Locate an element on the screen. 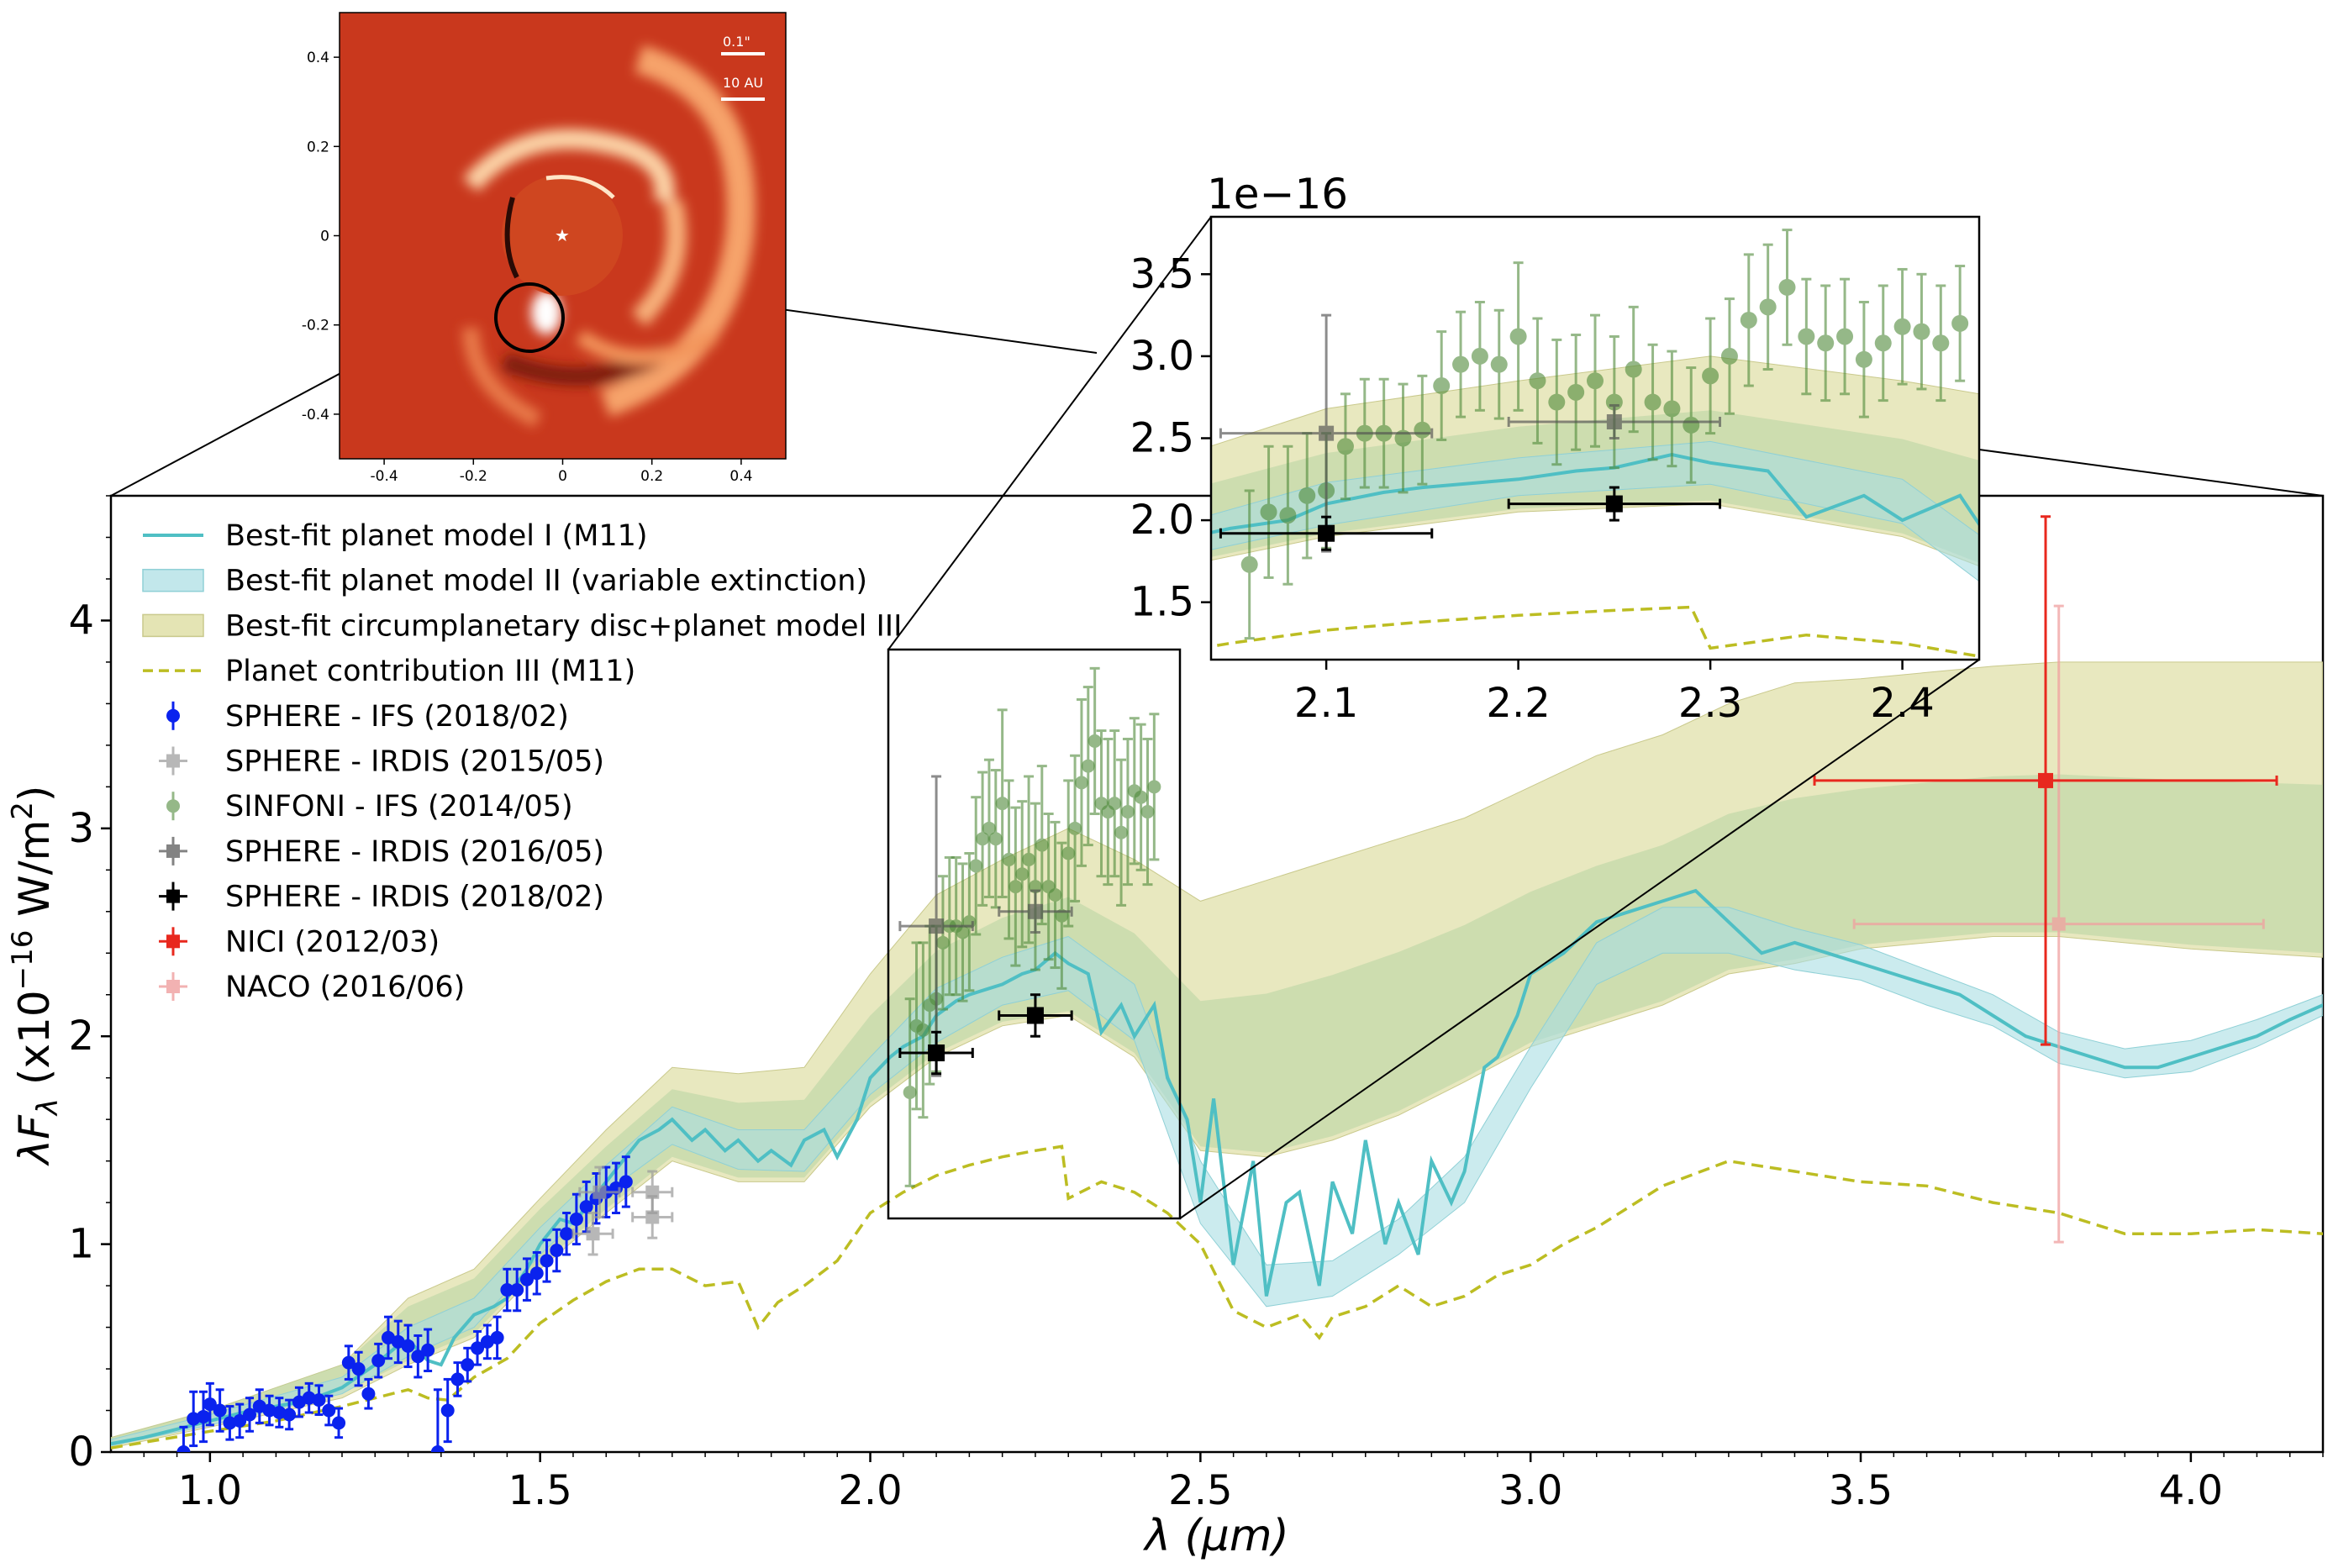 The width and height of the screenshot is (2333, 1568). legend-label: NACO (2016/06) is located at coordinates (345, 987).